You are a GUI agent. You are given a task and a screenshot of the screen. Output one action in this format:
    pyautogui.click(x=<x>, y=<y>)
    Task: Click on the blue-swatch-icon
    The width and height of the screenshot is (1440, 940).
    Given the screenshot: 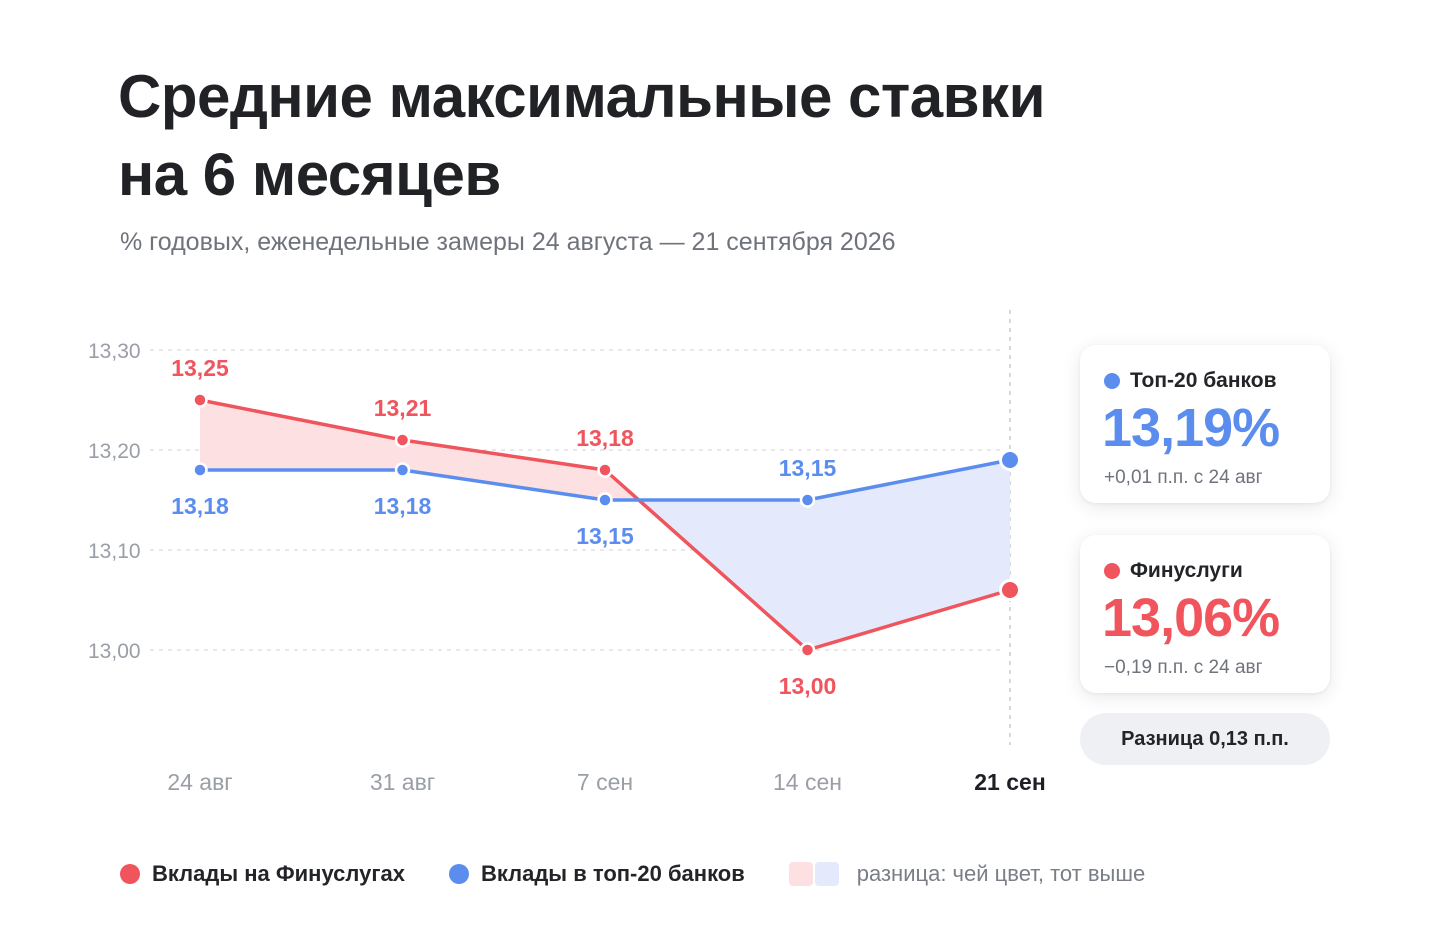 What is the action you would take?
    pyautogui.click(x=826, y=874)
    